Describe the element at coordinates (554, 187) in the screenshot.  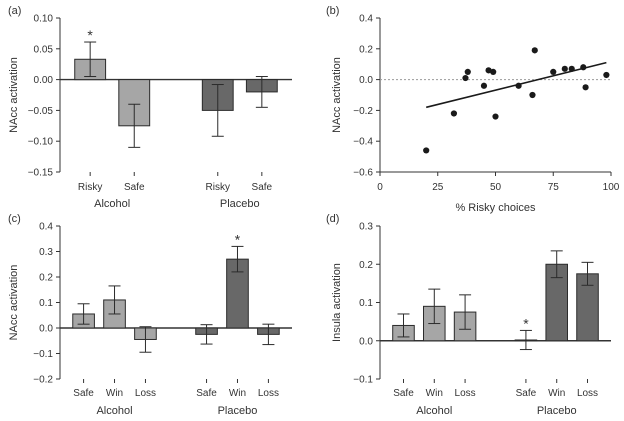
I see `x-tick-label: 75` at that location.